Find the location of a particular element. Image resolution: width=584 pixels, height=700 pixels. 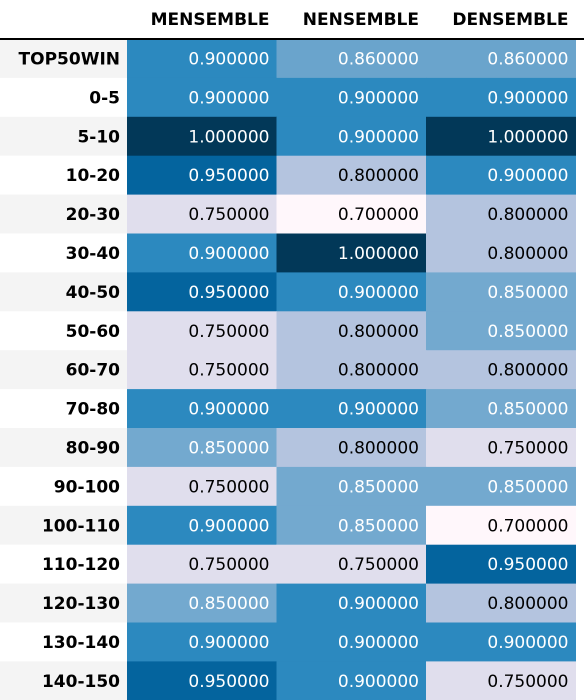

row-label: 140-150 is located at coordinates (81, 682).